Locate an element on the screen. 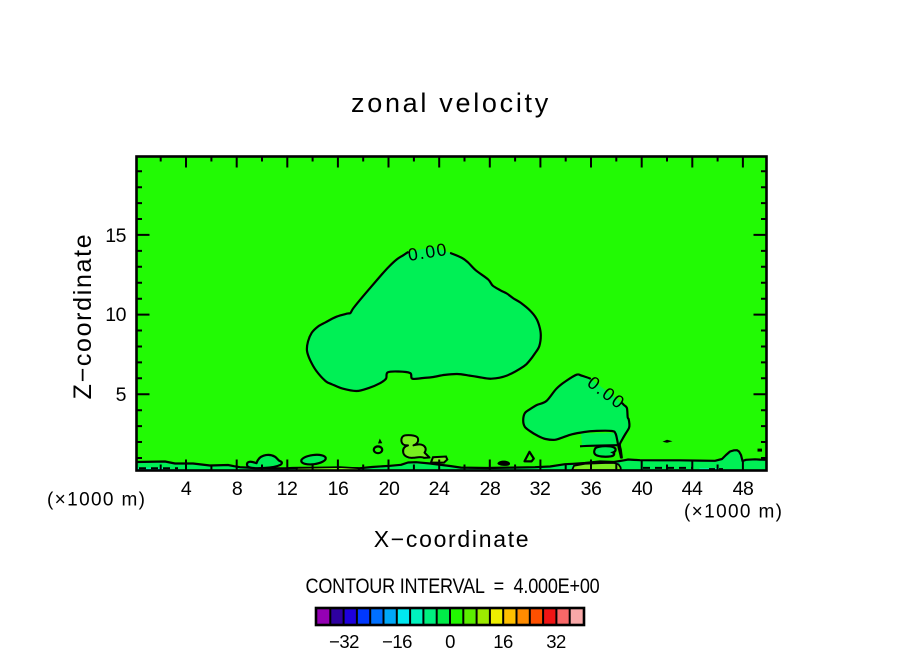 The image size is (904, 654). svg-text: 28 is located at coordinates (490, 489).